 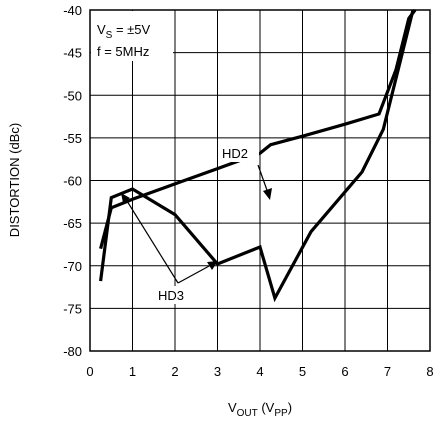 I want to click on conditions-box, so click(x=132, y=36).